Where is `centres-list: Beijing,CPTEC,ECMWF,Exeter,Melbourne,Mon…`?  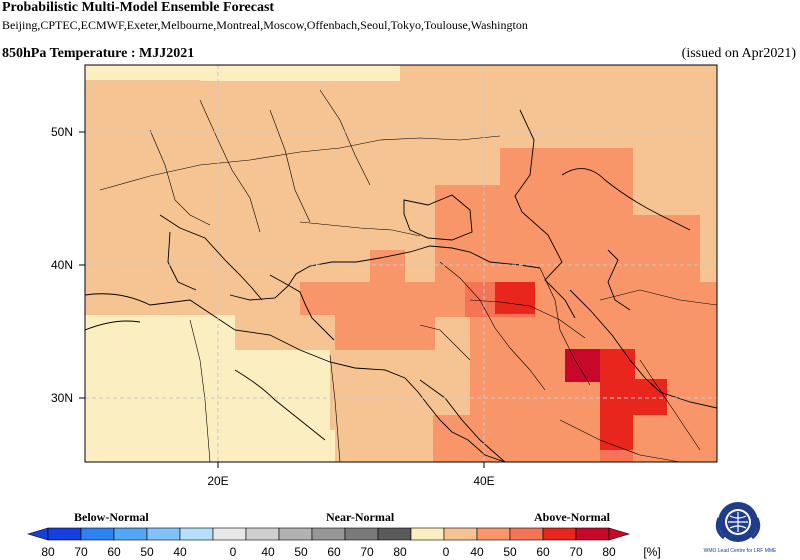
centres-list: Beijing,CPTEC,ECMWF,Exeter,Melbourne,Mon… is located at coordinates (265, 25).